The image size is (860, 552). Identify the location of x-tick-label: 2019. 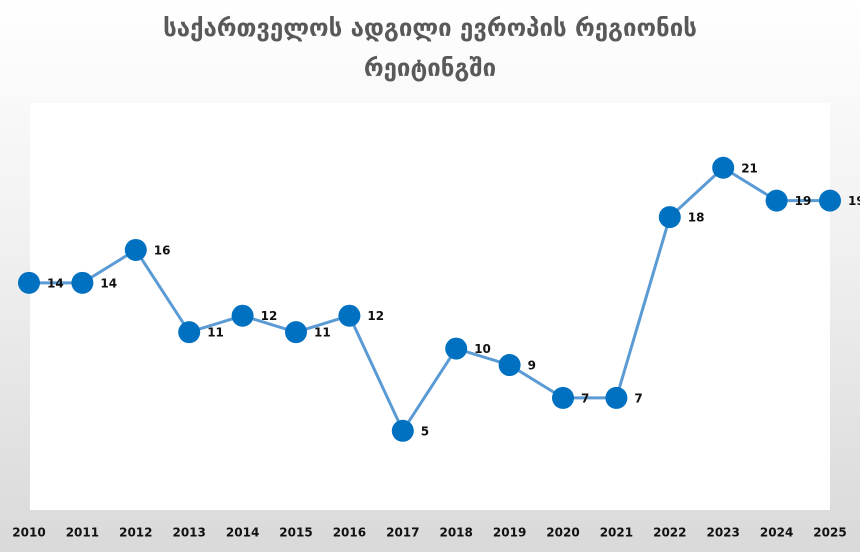
(509, 533).